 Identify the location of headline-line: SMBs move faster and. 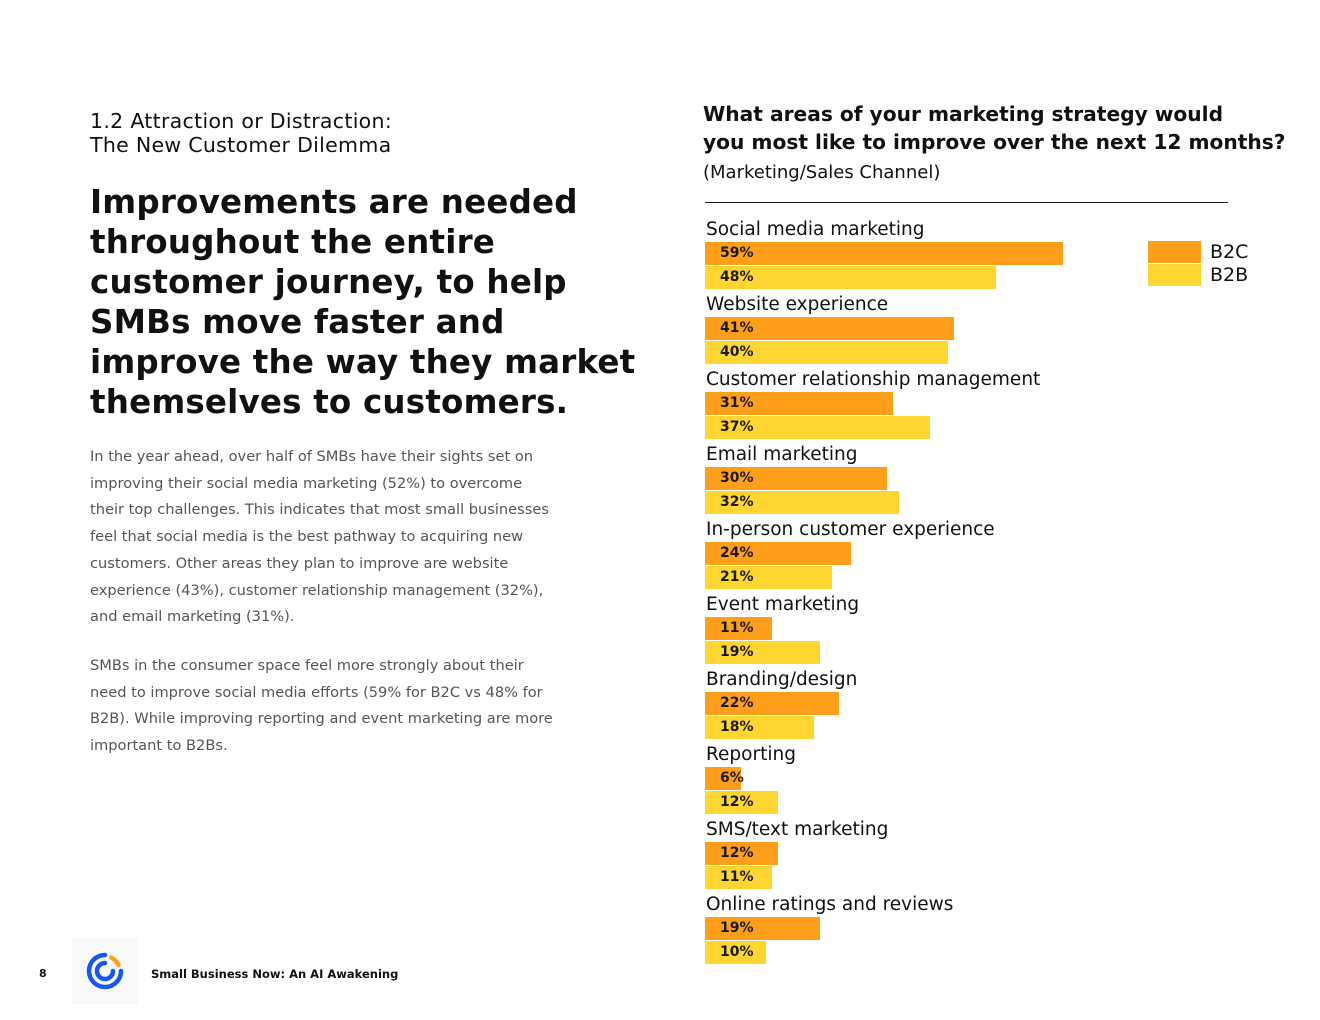
(297, 322).